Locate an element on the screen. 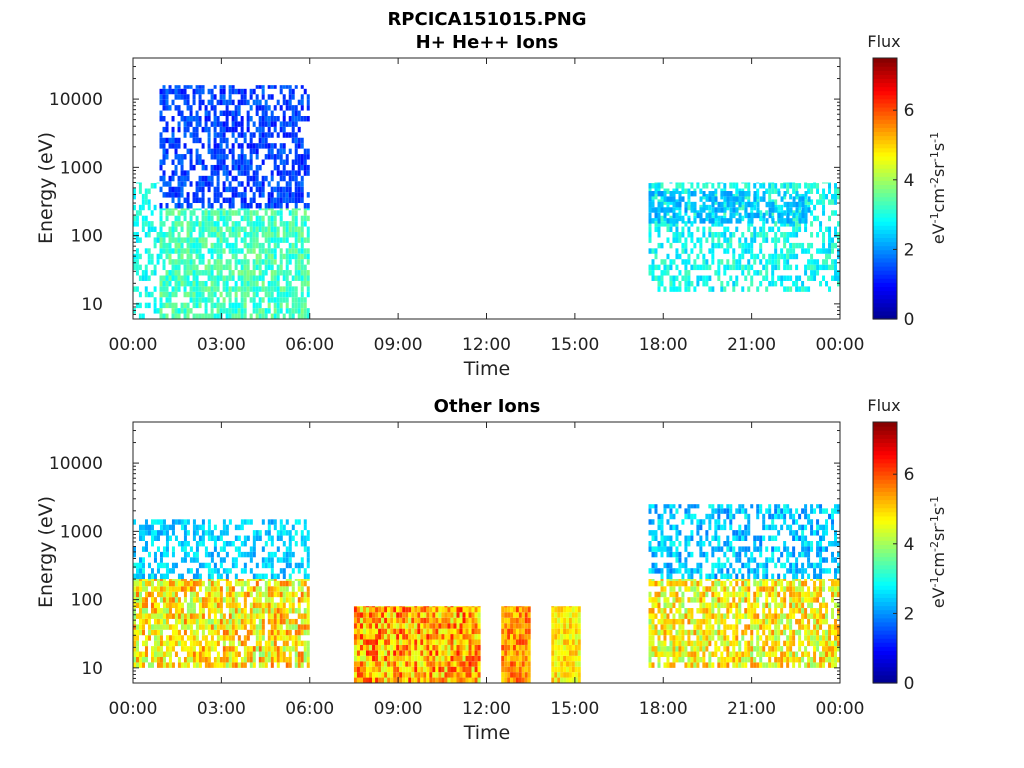 The image size is (1024, 768). colorbar-segment is located at coordinates (885, 76).